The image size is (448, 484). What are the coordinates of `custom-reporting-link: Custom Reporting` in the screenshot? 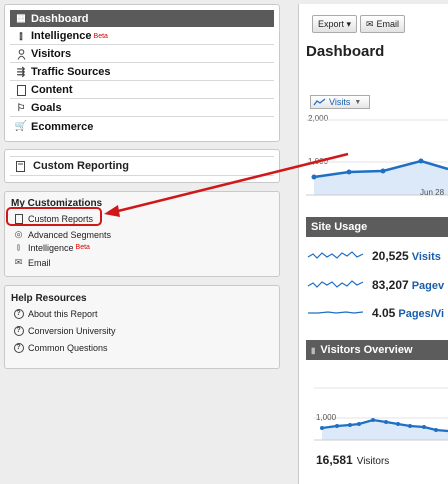 It's located at (142, 166).